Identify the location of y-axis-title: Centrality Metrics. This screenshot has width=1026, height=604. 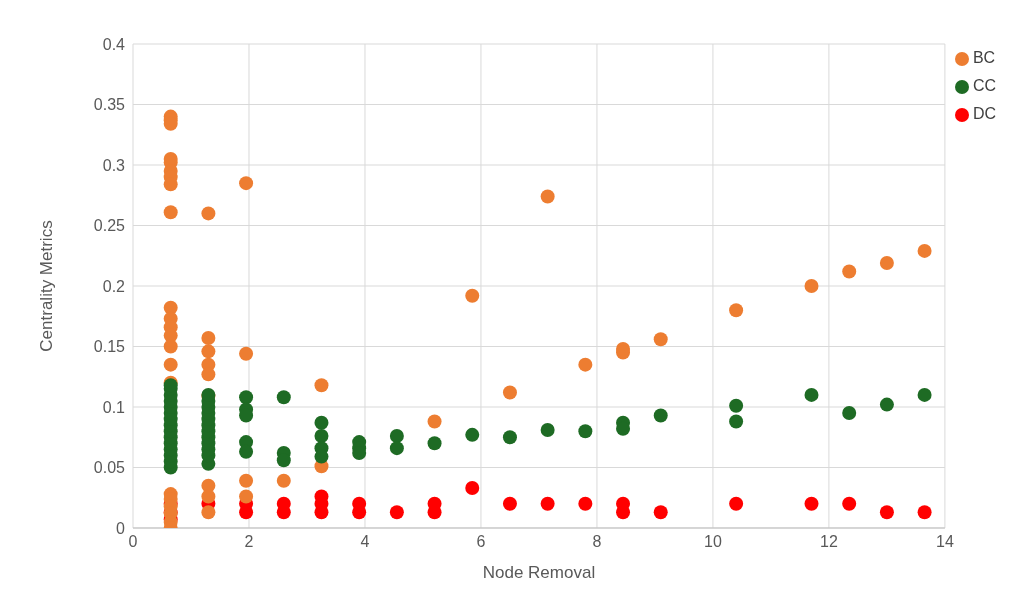
(47, 286).